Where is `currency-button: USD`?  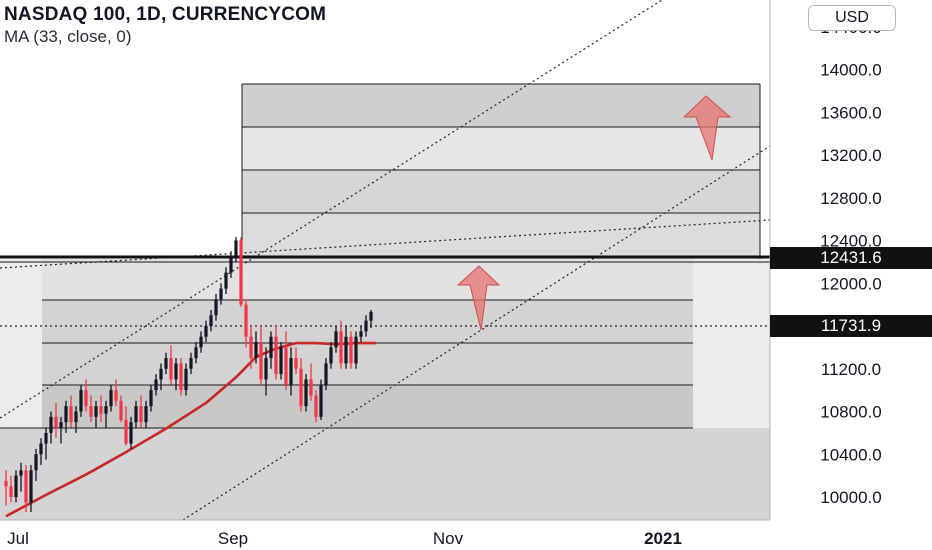 currency-button: USD is located at coordinates (852, 18).